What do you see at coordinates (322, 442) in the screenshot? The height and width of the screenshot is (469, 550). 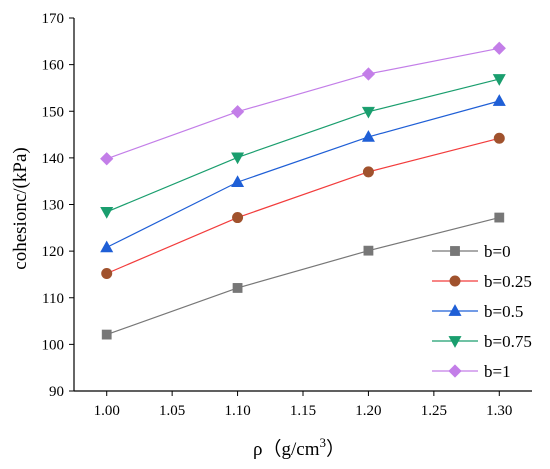 I see `x-axis-title-superscript: 3` at bounding box center [322, 442].